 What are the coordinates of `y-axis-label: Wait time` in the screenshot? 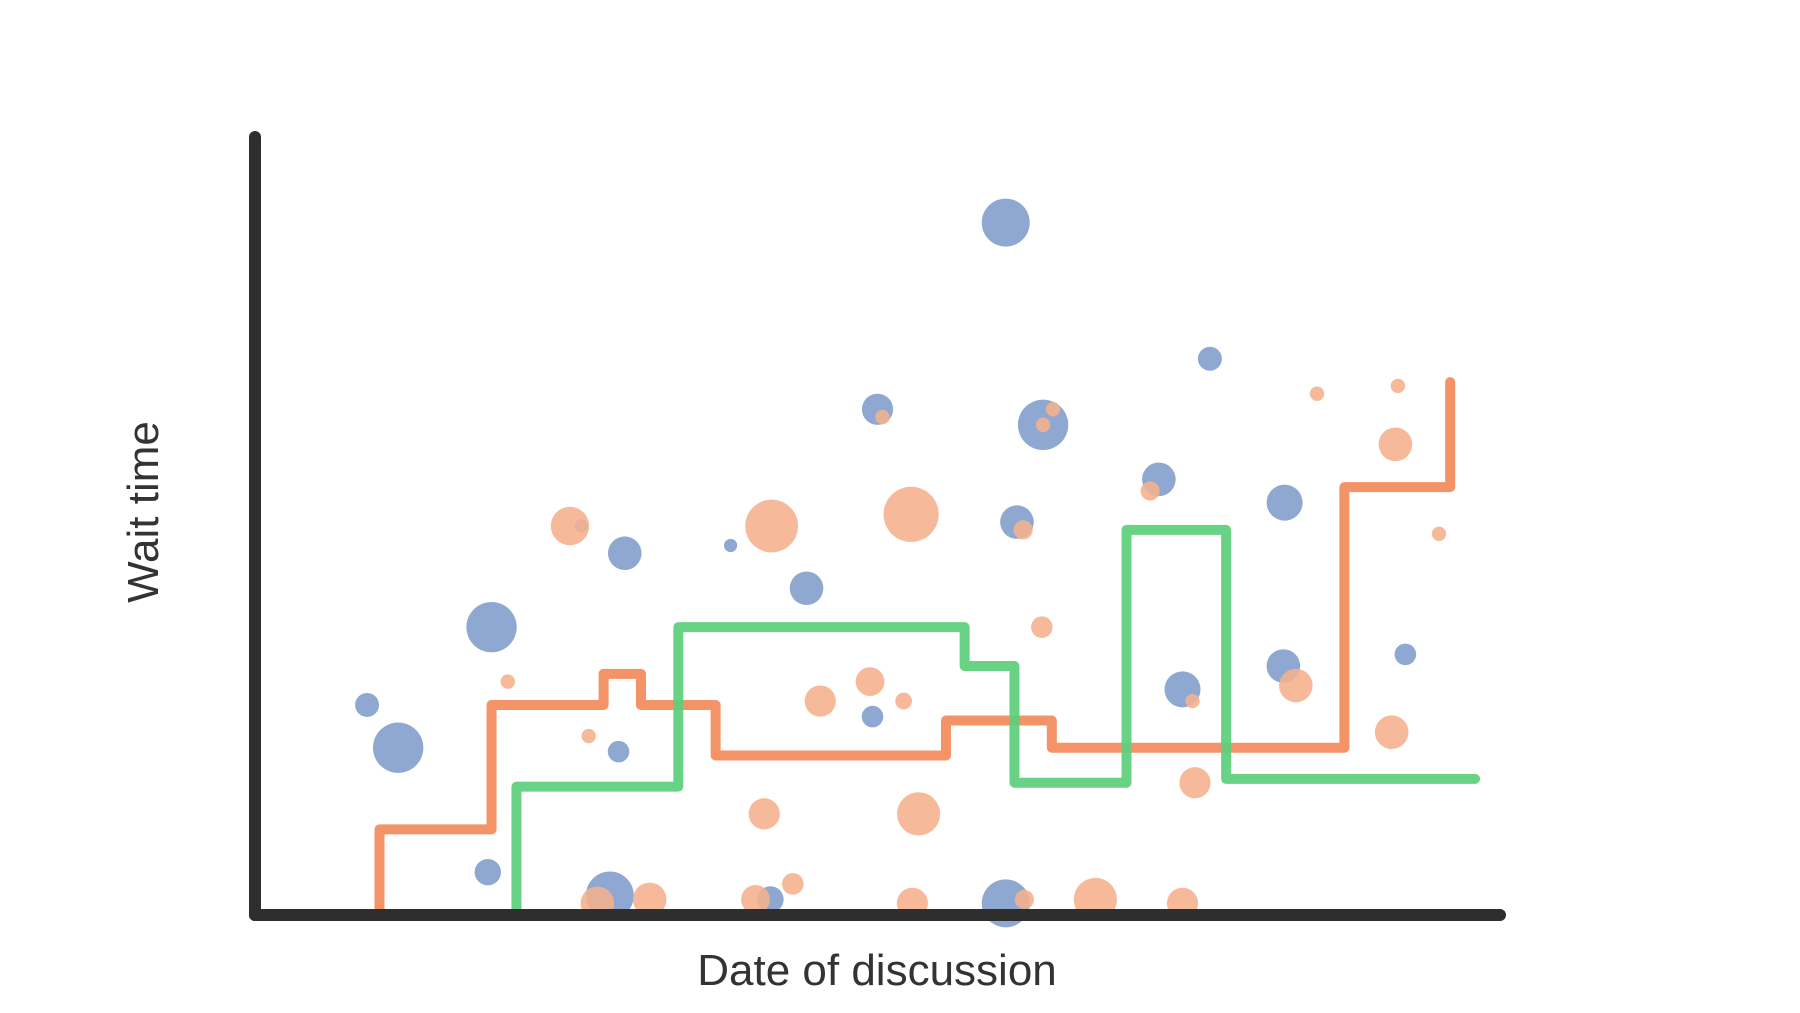 It's located at (143, 512).